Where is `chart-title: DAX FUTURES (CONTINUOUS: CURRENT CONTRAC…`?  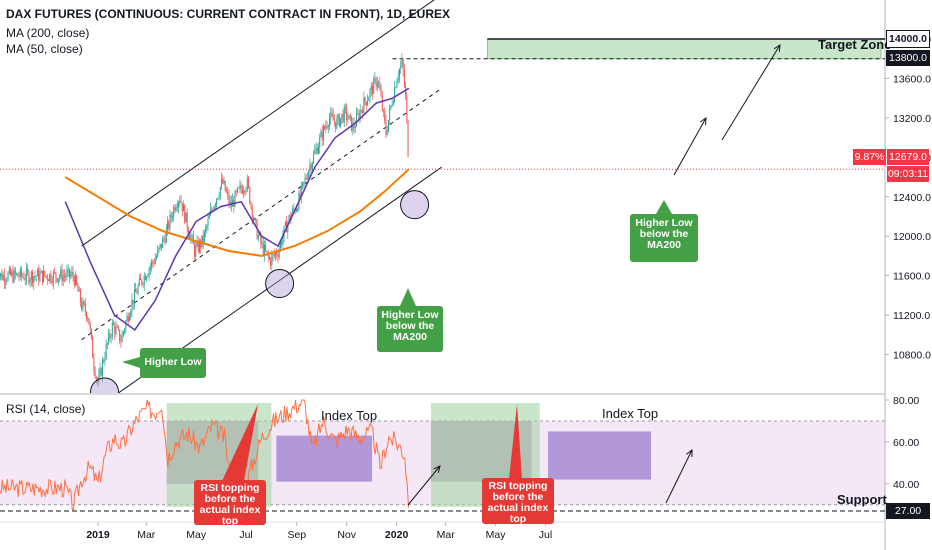 chart-title: DAX FUTURES (CONTINUOUS: CURRENT CONTRAC… is located at coordinates (228, 14).